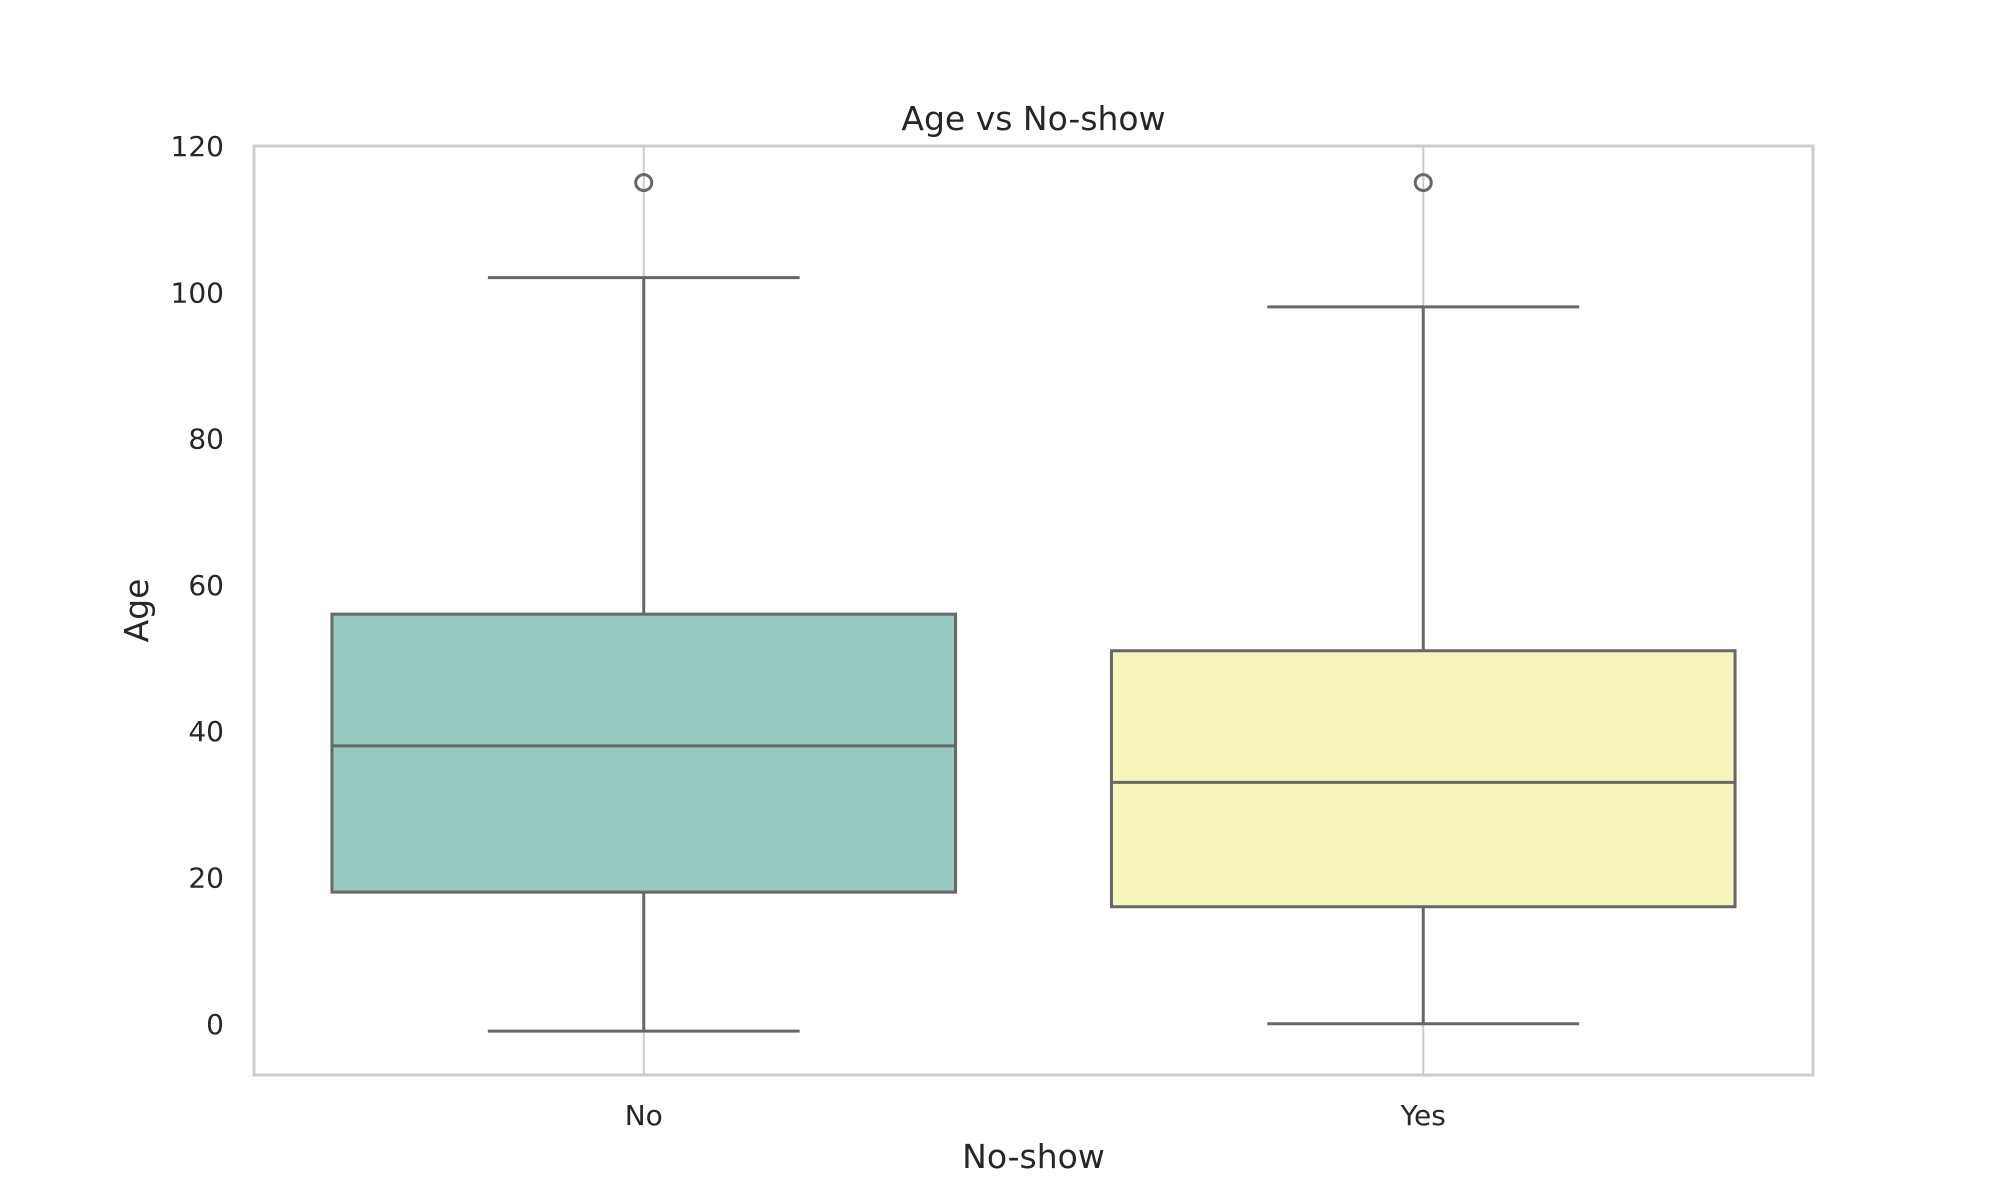 This screenshot has width=2000, height=1200. Describe the element at coordinates (206, 731) in the screenshot. I see `y-tick-label: 40` at that location.